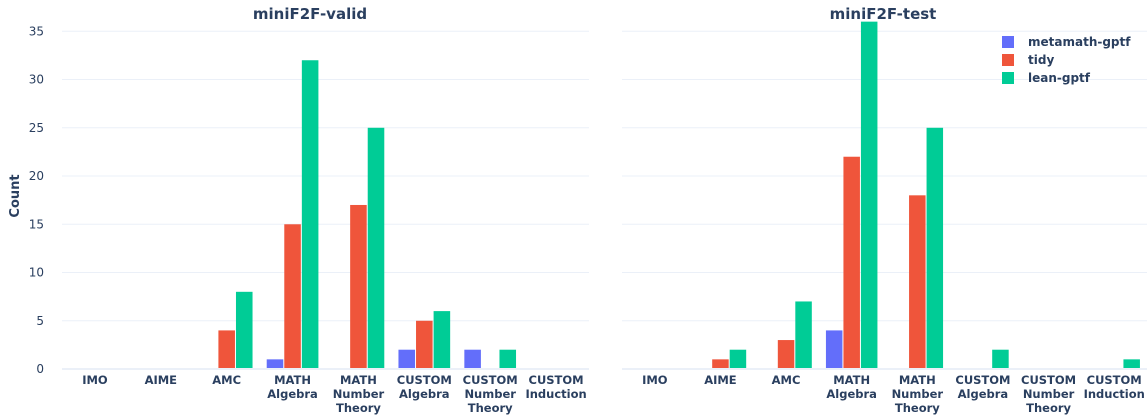  Describe the element at coordinates (36, 31) in the screenshot. I see `y-tick-label: 35` at that location.